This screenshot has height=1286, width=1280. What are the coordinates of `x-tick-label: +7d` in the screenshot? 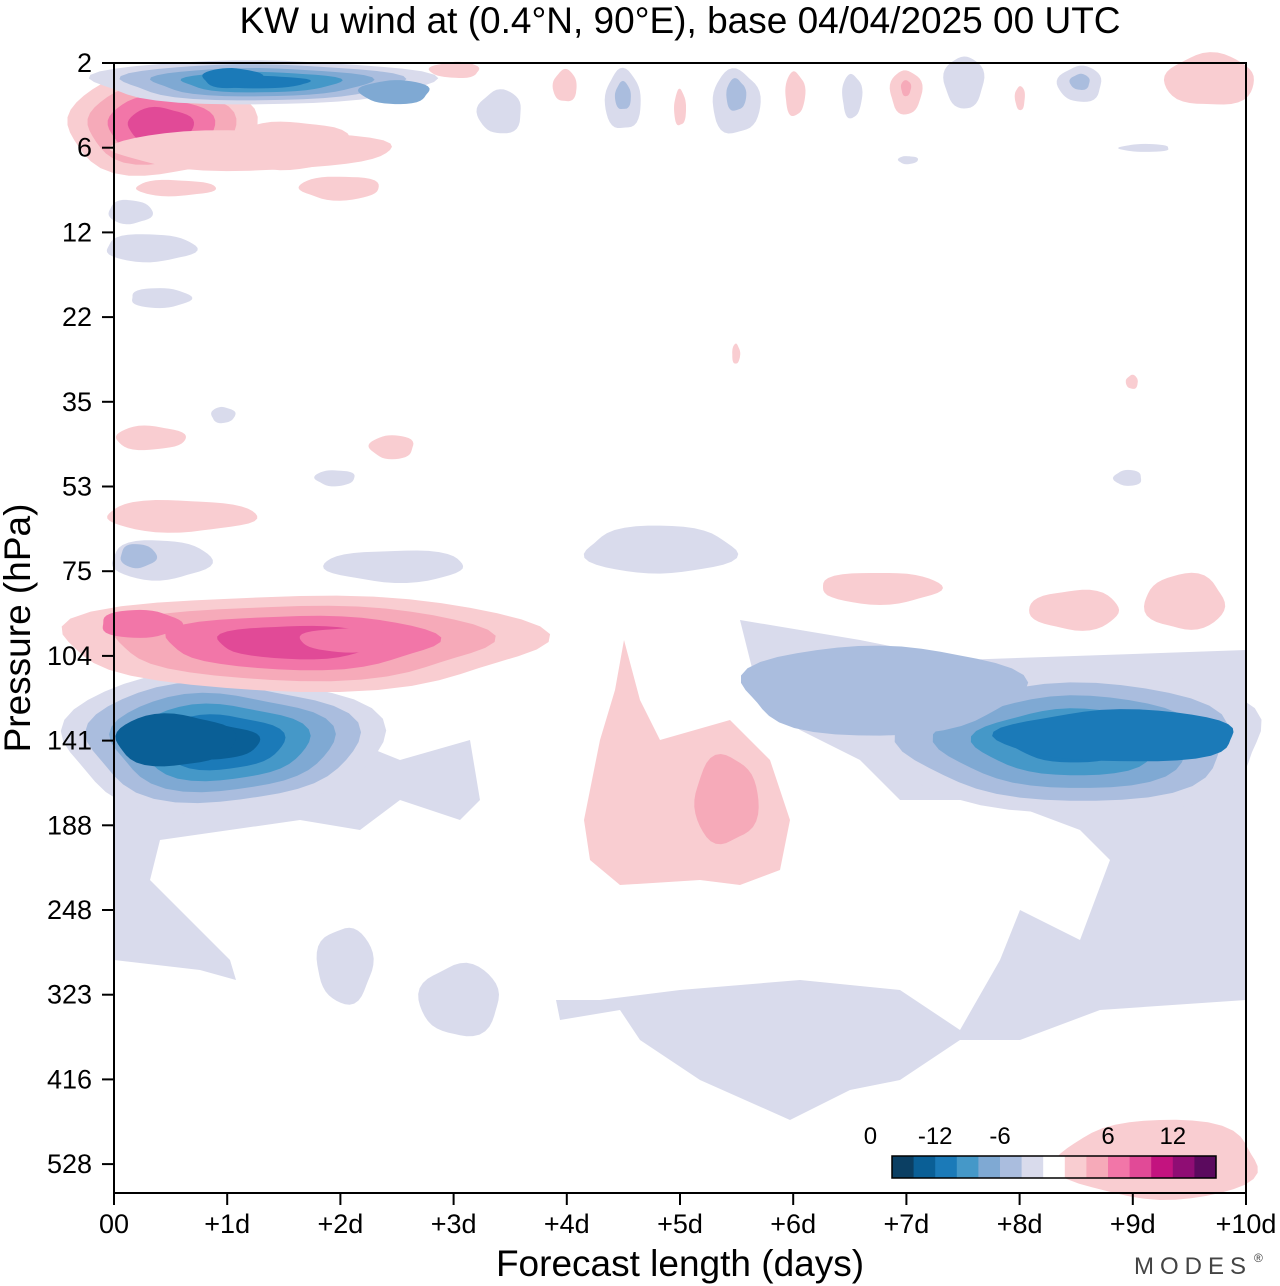 It's located at (906, 1224).